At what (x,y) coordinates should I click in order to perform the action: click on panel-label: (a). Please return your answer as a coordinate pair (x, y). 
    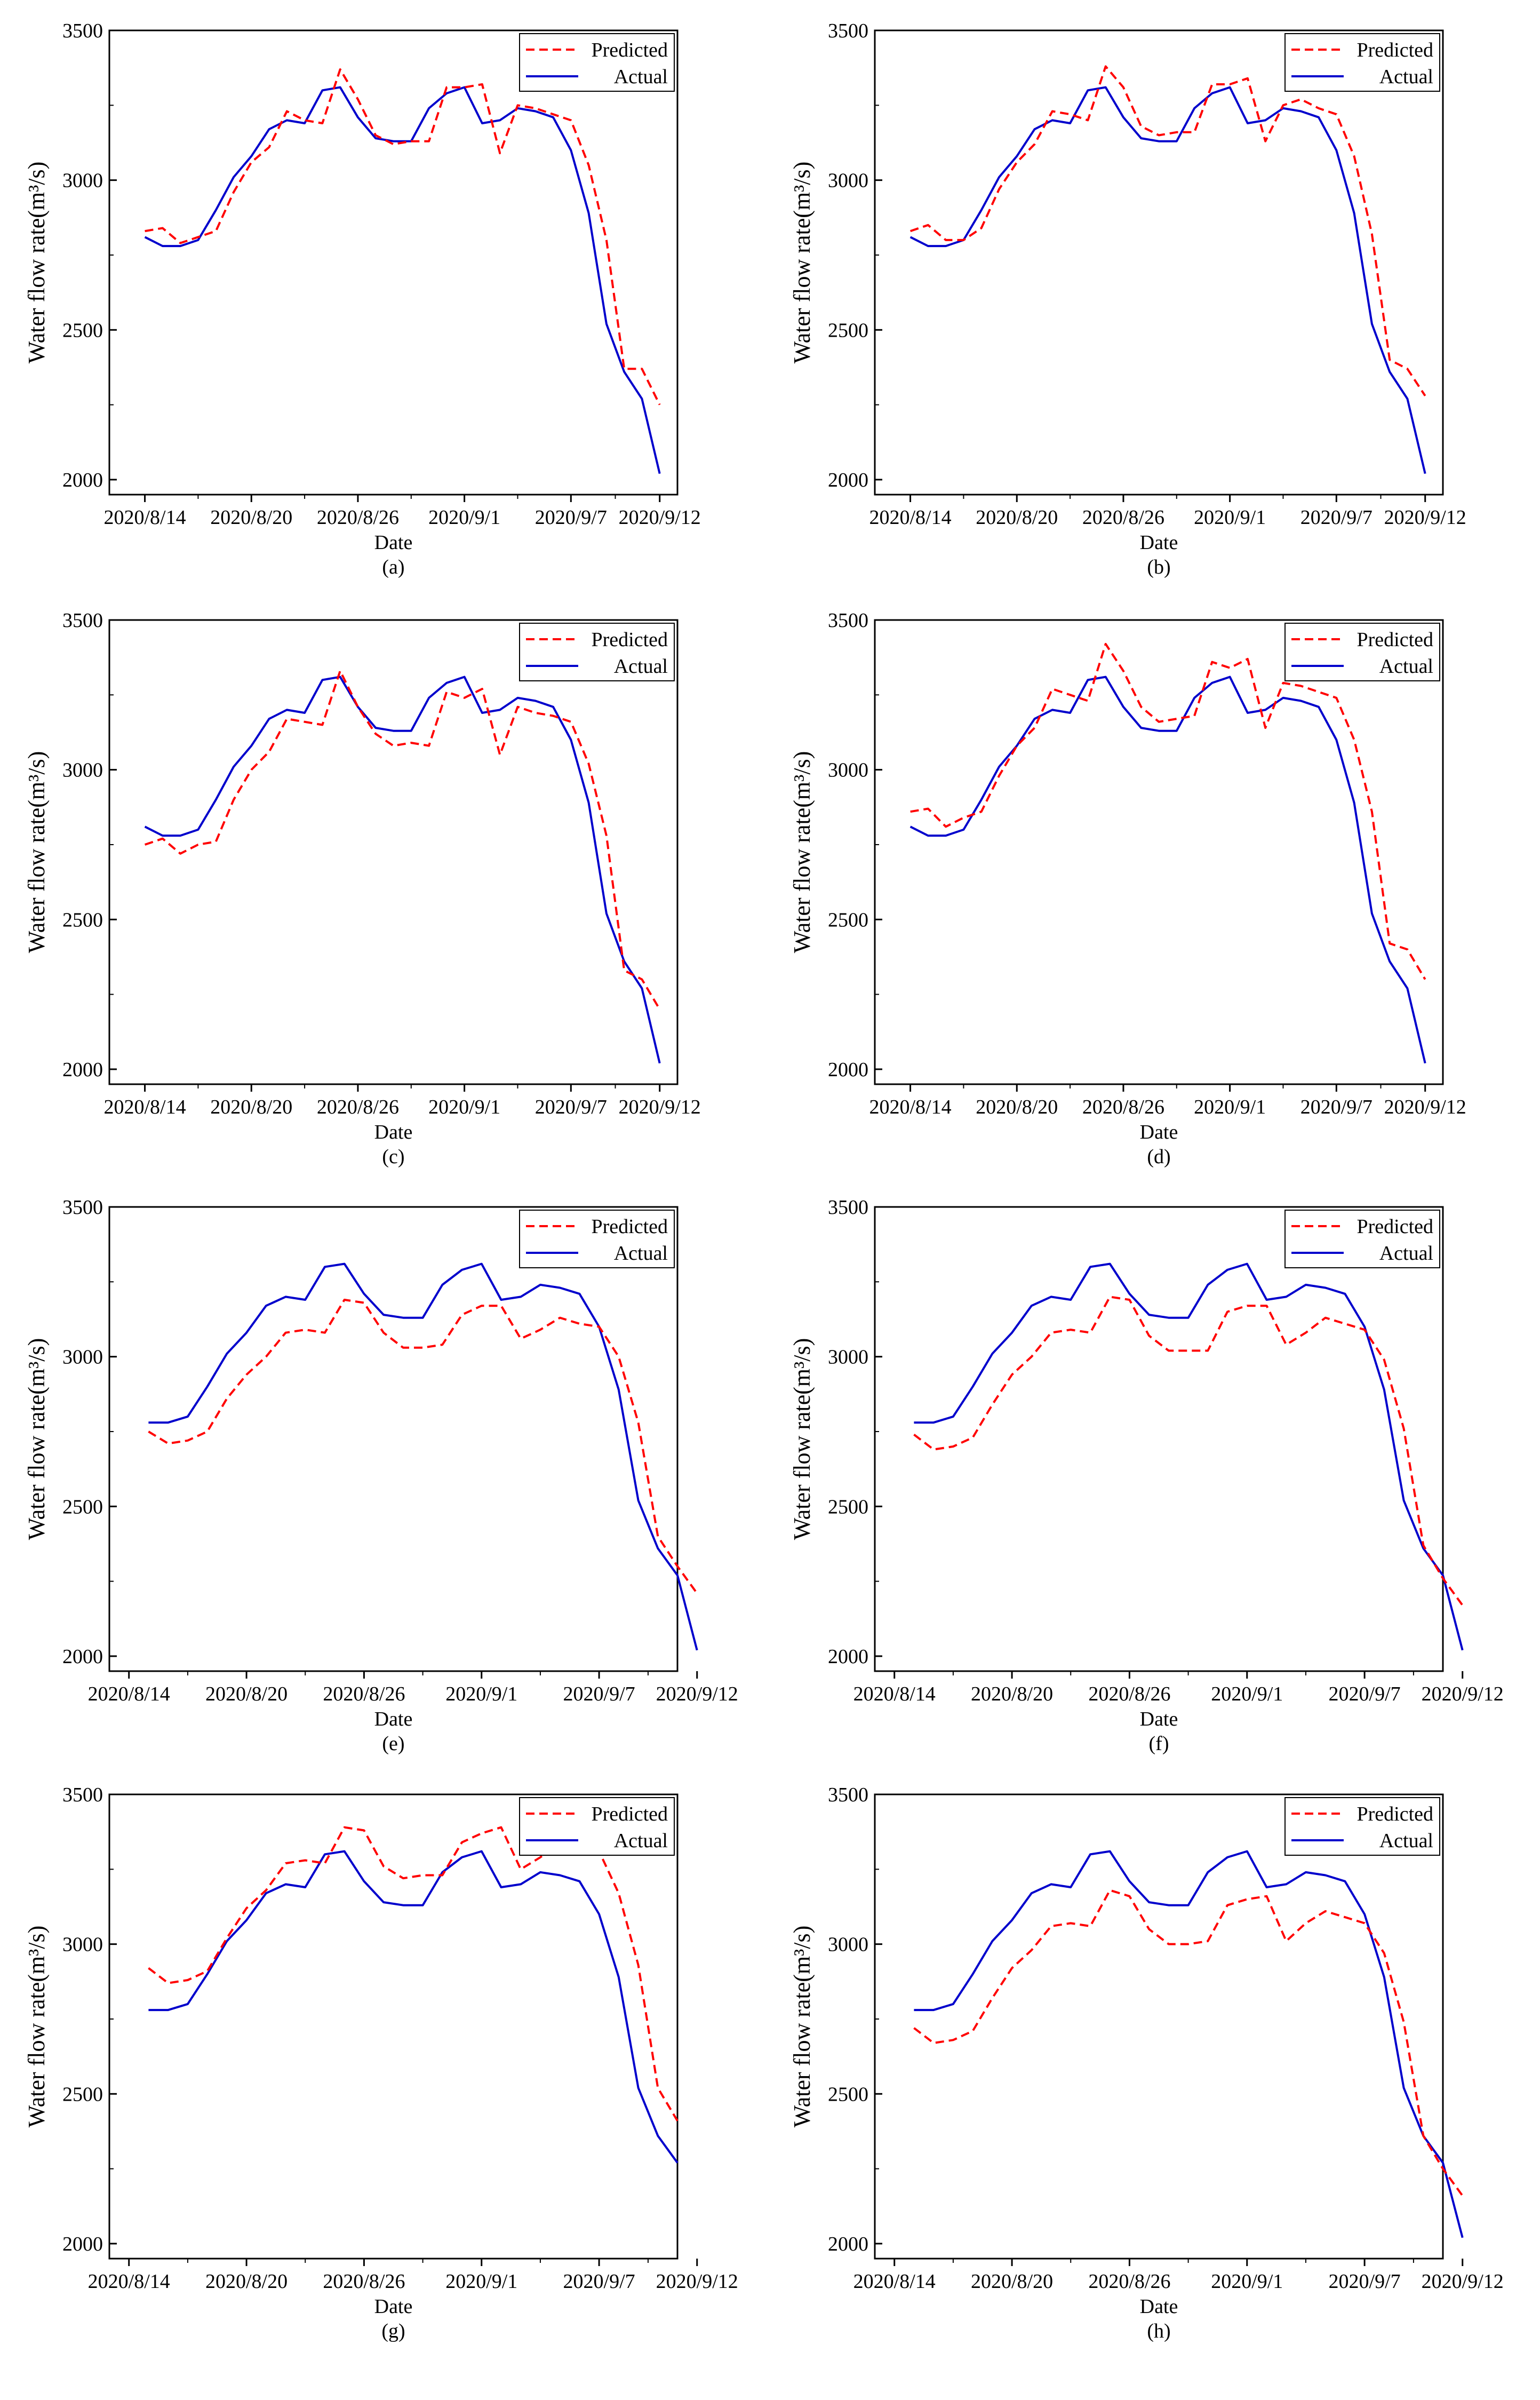
    Looking at the image, I should click on (393, 567).